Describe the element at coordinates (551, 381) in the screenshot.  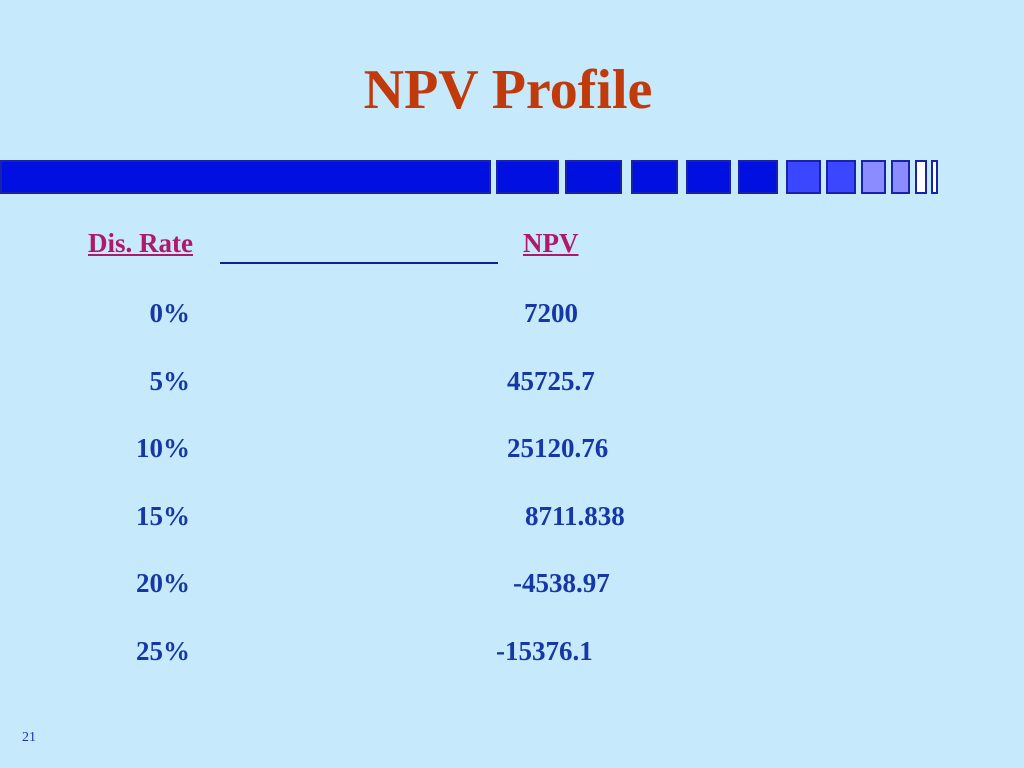
I see `npv-cell: 45725.7` at that location.